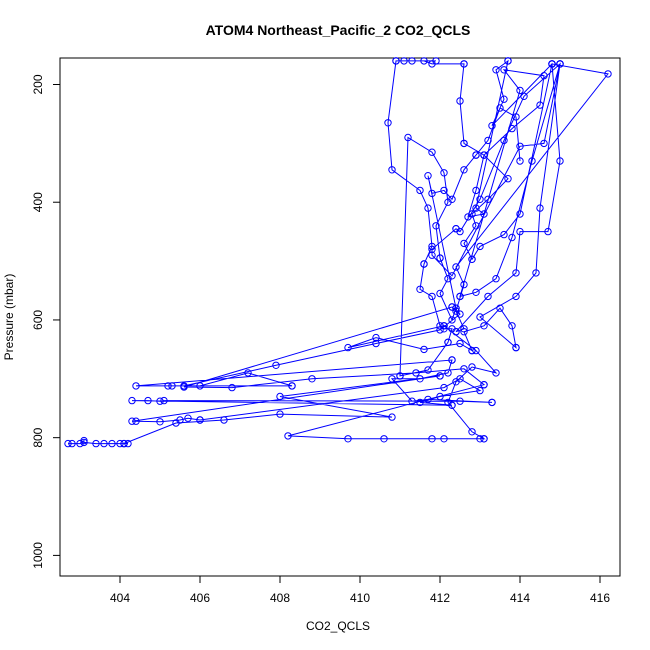 Image resolution: width=650 pixels, height=650 pixels. What do you see at coordinates (600, 598) in the screenshot?
I see `x-tick-label: 416` at bounding box center [600, 598].